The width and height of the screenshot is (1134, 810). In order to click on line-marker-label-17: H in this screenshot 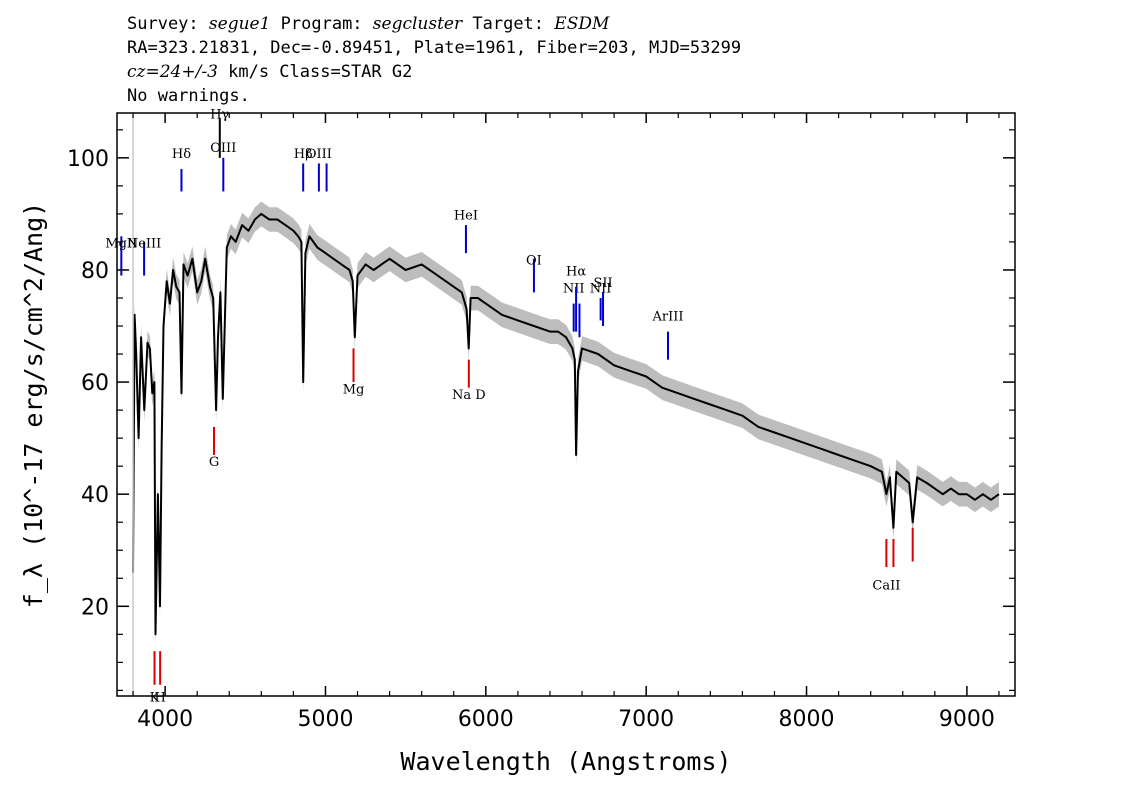, I will do `click(159, 698)`.